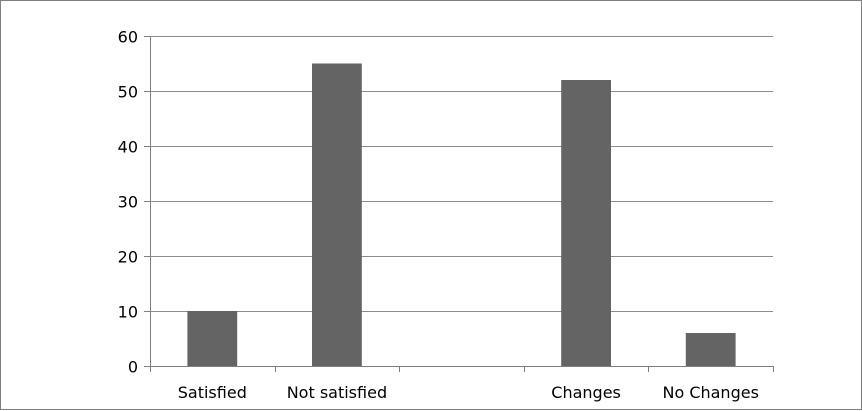  What do you see at coordinates (128, 202) in the screenshot?
I see `y-tick-label: 30` at bounding box center [128, 202].